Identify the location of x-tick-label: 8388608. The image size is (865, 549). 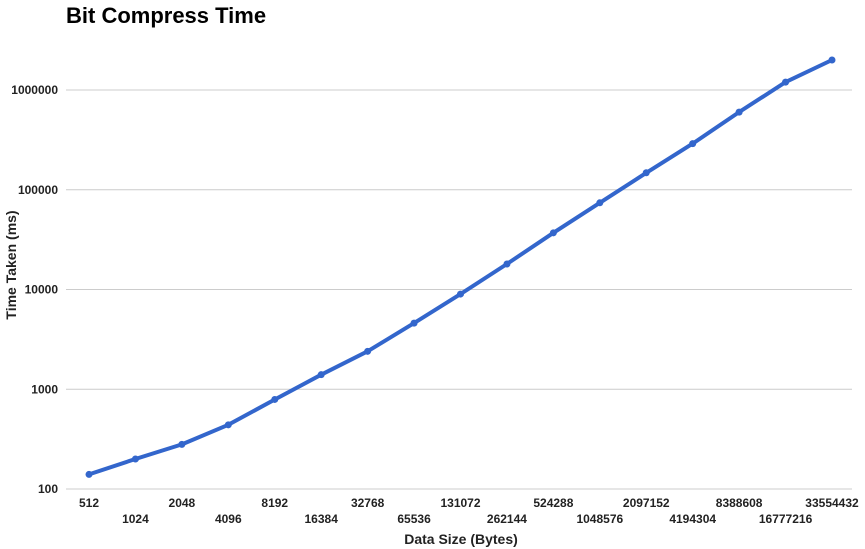
(739, 503).